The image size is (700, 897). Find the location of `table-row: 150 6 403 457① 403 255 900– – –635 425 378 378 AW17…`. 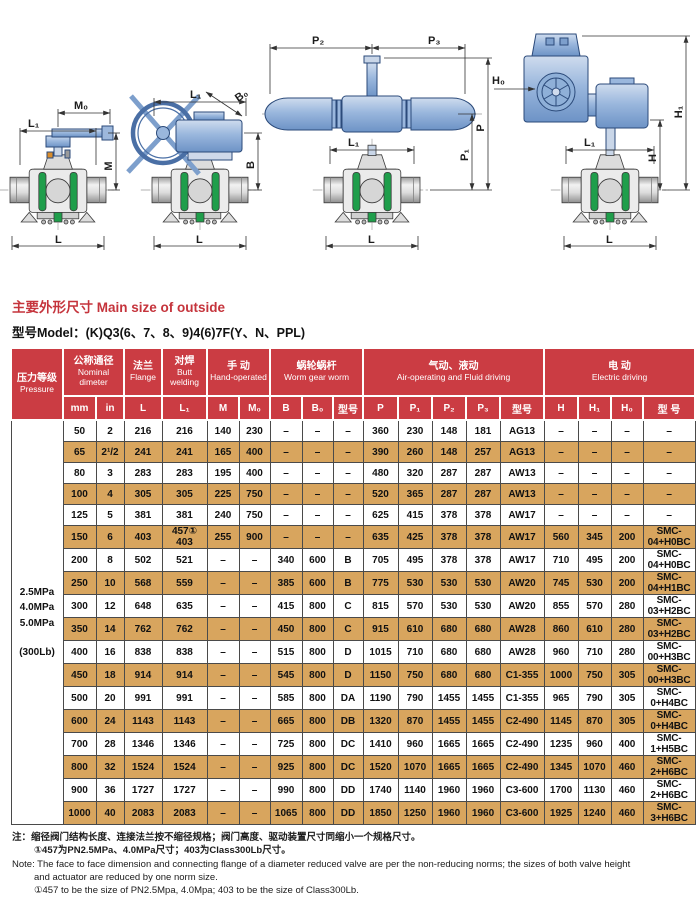

table-row: 150 6 403 457① 403 255 900– – –635 425 378 378 AW17… is located at coordinates (353, 537).